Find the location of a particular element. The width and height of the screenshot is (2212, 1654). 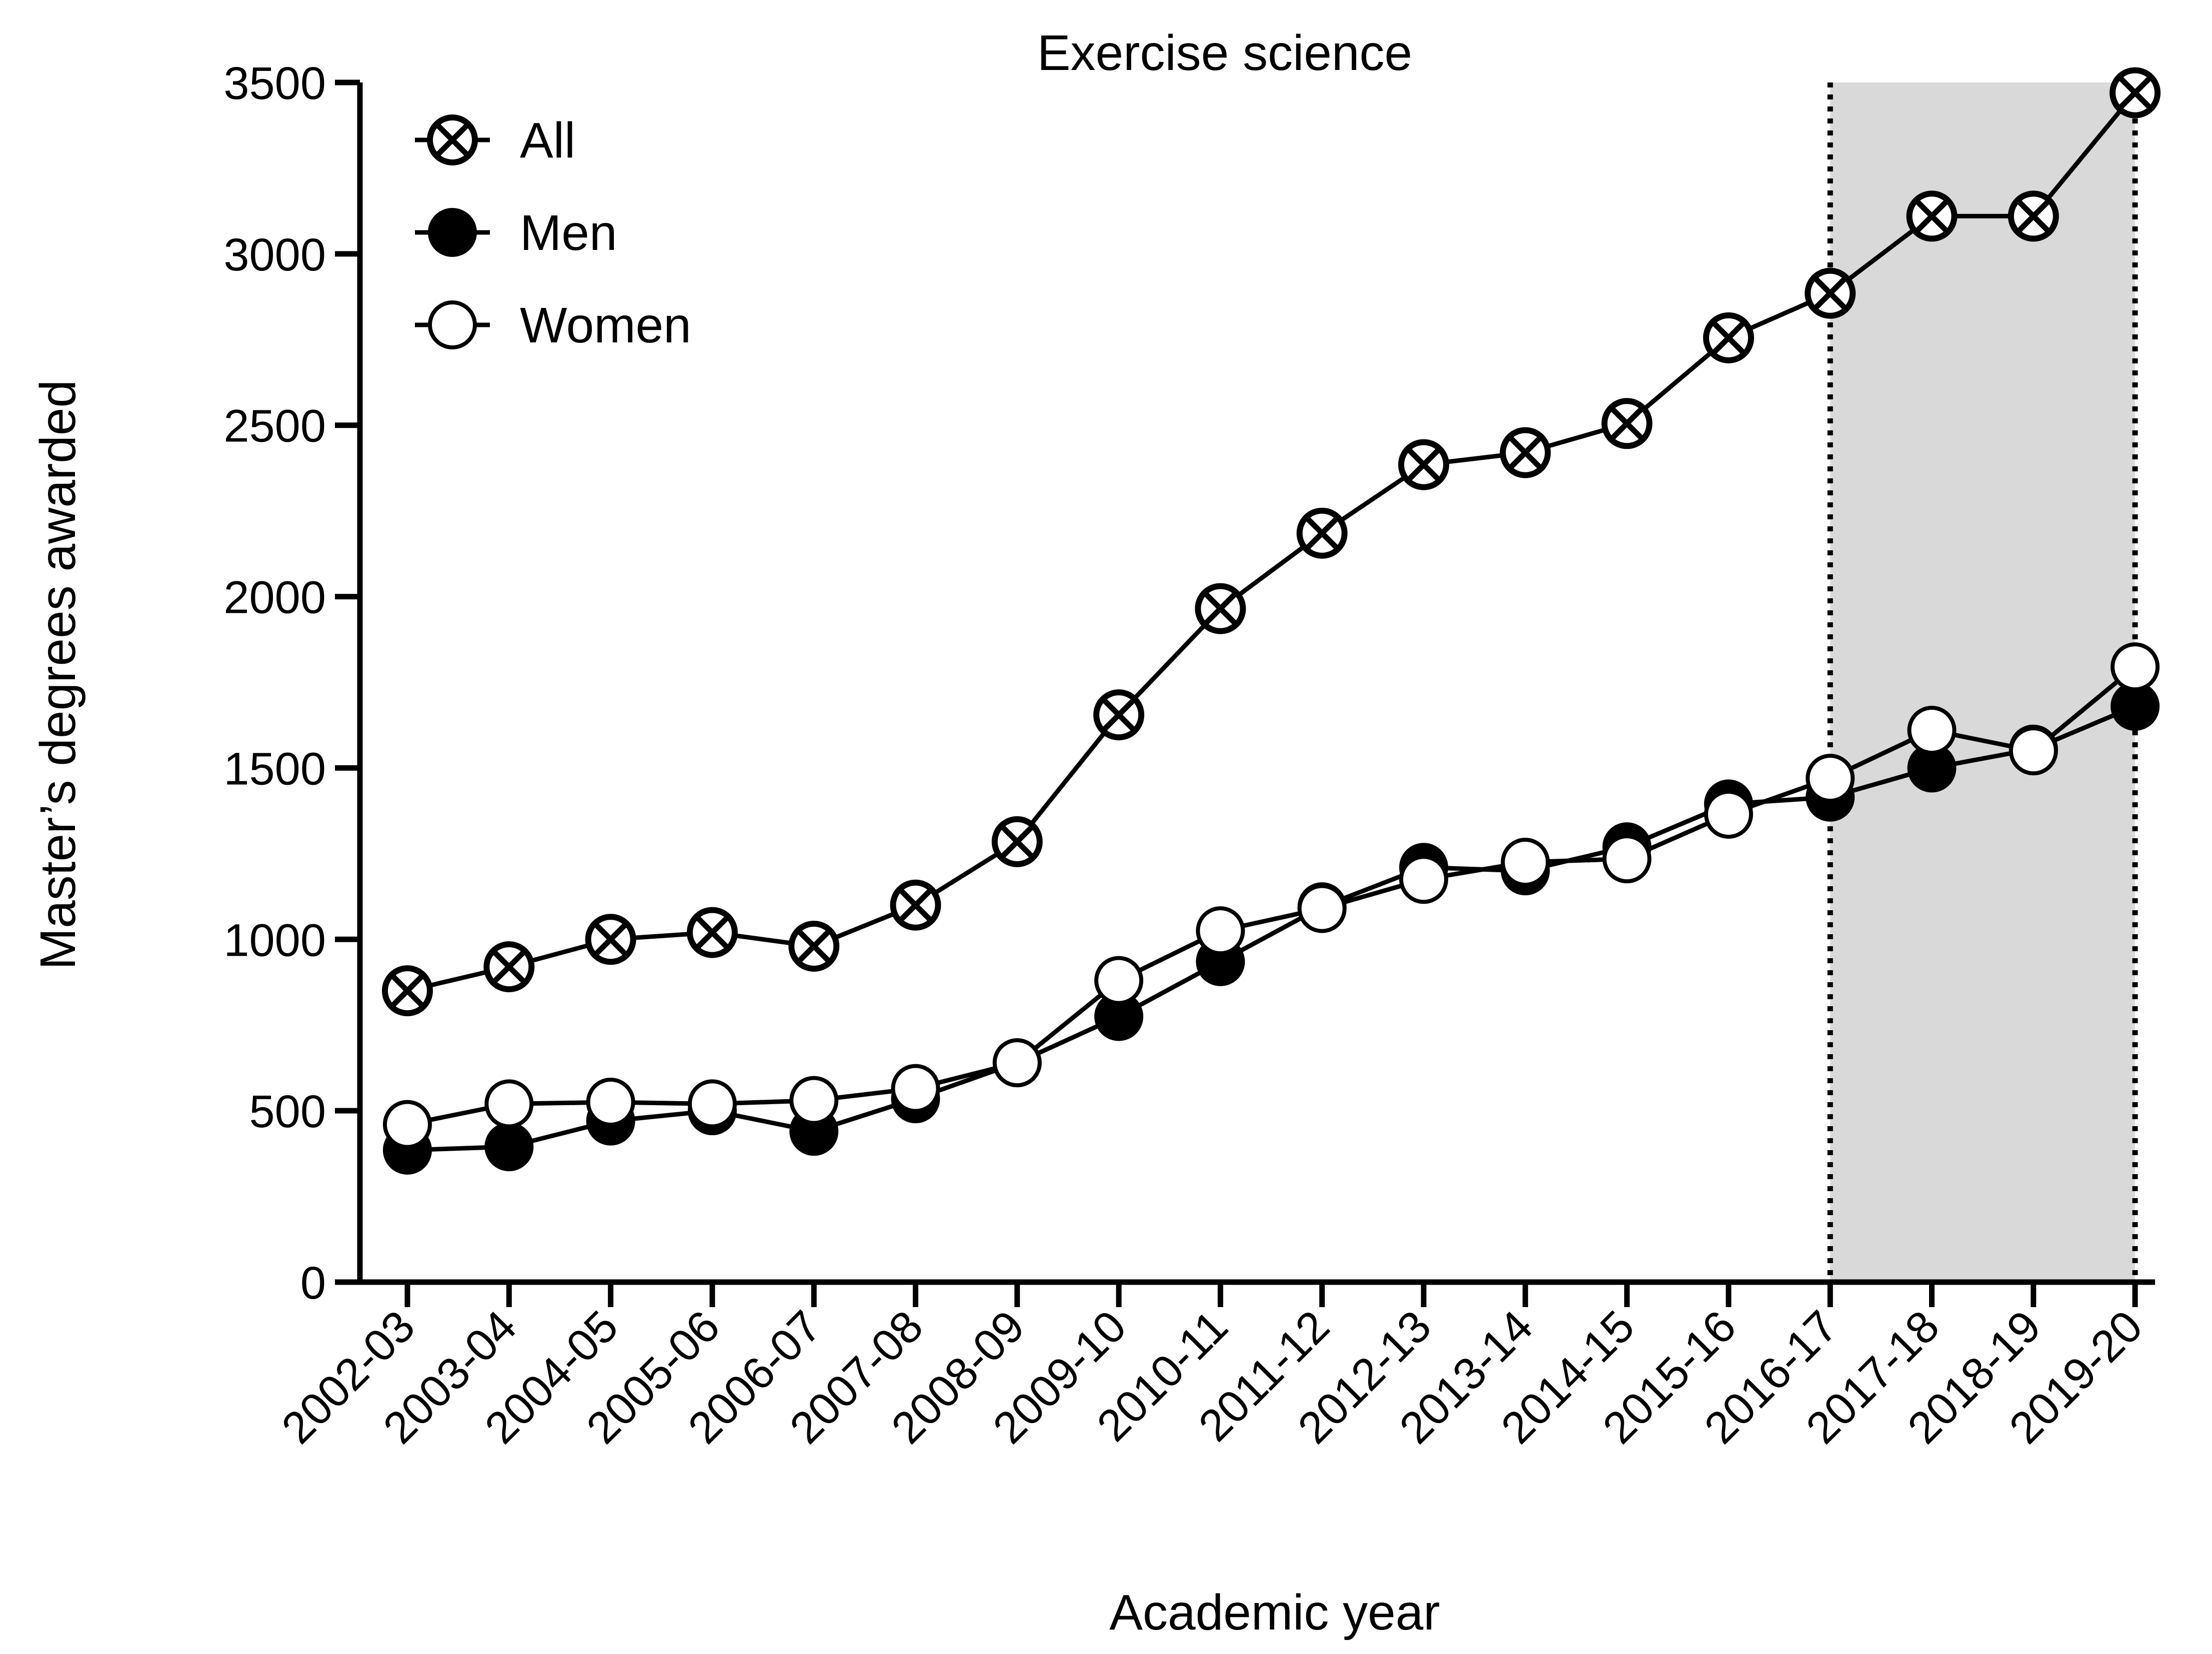

y-tick-label-1500: 1500 is located at coordinates (274, 768).